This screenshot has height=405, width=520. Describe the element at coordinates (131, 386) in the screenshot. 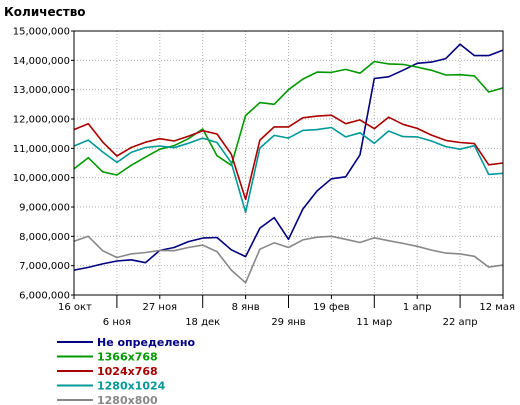

I see `legend-label: 1280x1024` at that location.